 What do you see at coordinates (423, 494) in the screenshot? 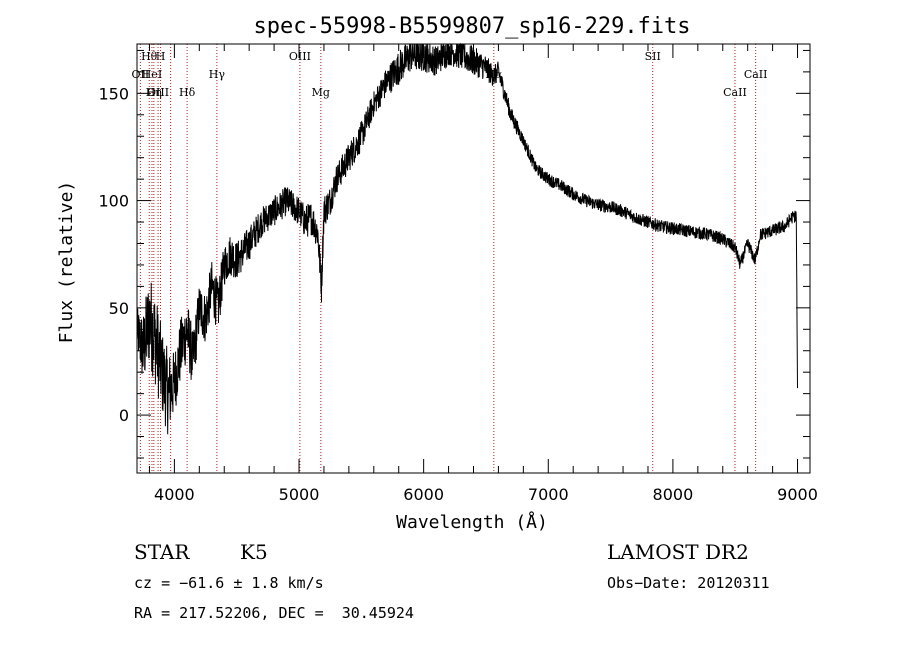
I see `x-tick-label: 6000` at bounding box center [423, 494].